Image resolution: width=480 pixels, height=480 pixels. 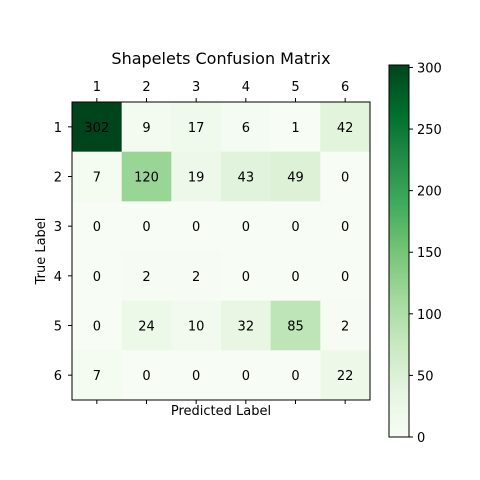 I want to click on heatmap-cell-r3-c6, so click(x=345, y=226).